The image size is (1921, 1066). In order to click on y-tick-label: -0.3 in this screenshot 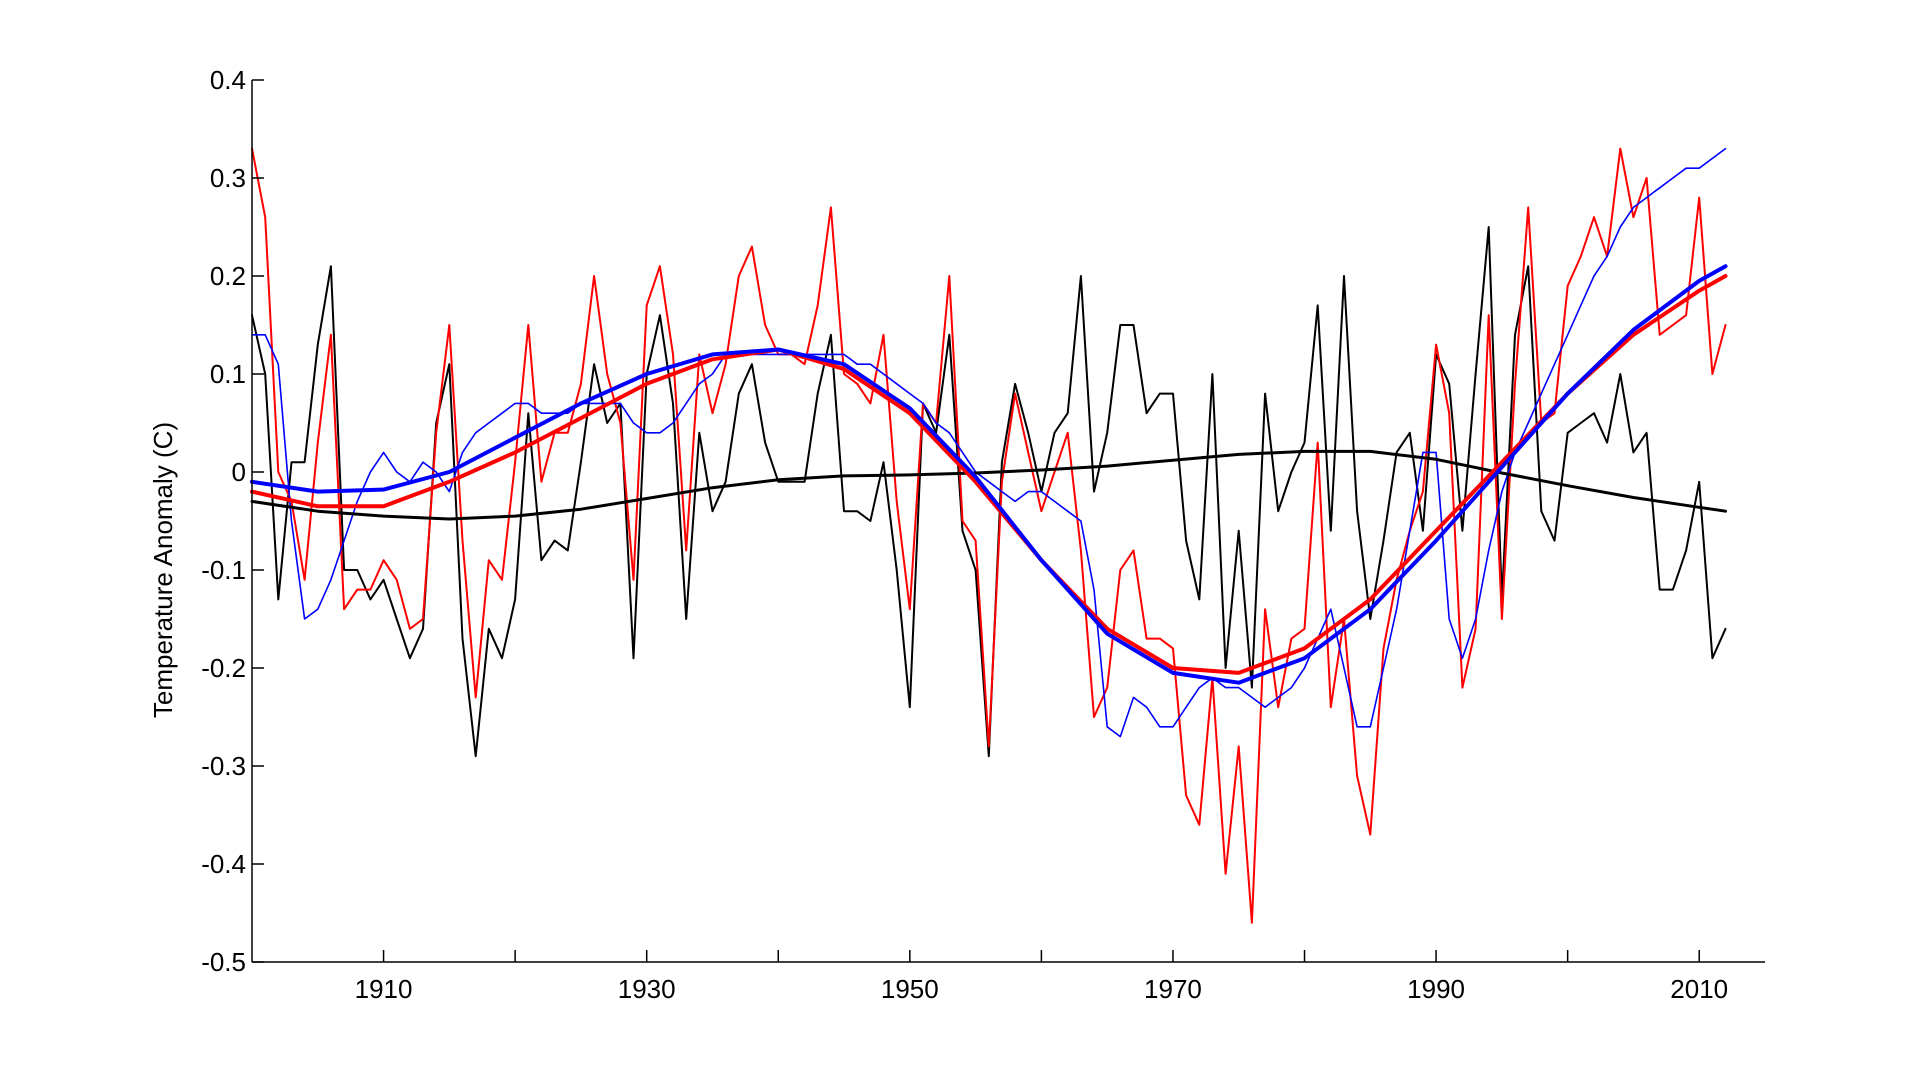, I will do `click(223, 766)`.